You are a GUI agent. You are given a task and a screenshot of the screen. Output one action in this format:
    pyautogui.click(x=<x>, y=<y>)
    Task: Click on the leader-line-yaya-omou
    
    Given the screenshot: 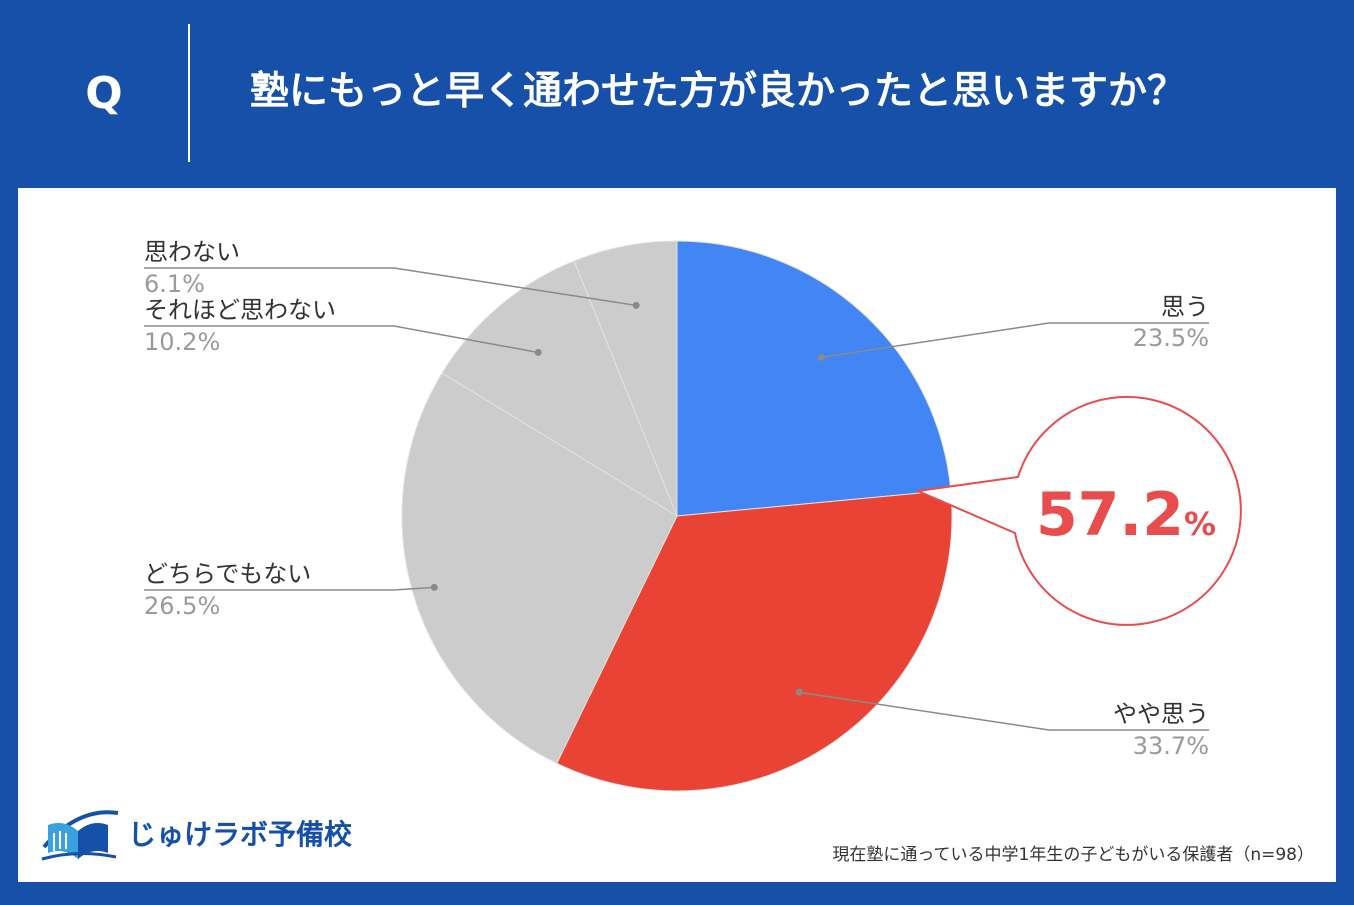 What is the action you would take?
    pyautogui.click(x=1004, y=711)
    